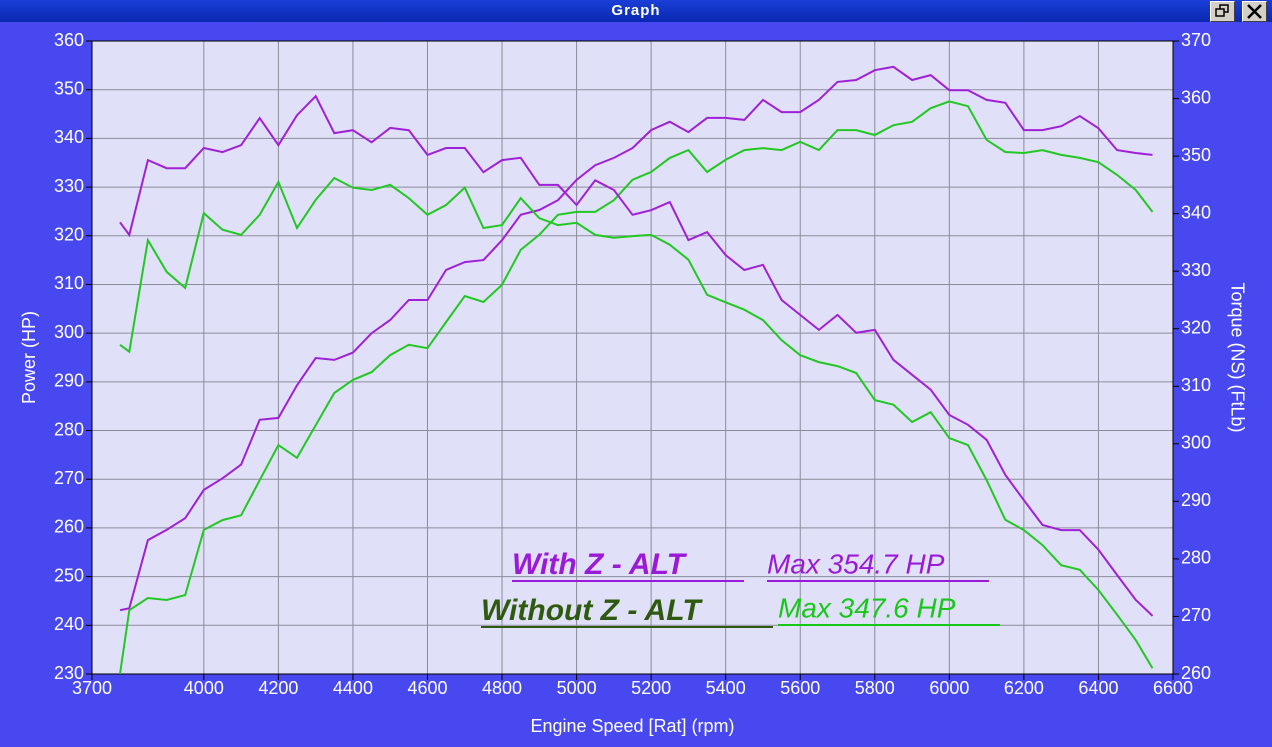 This screenshot has height=747, width=1272. What do you see at coordinates (1196, 500) in the screenshot?
I see `y2-tick-label: 290` at bounding box center [1196, 500].